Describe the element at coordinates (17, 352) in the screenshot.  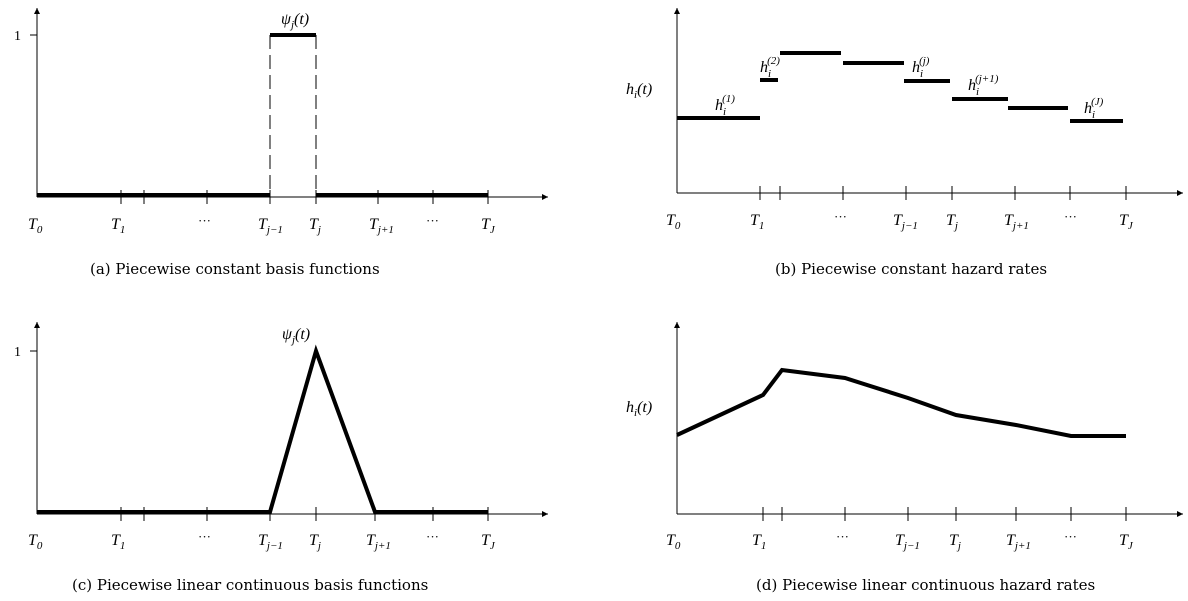
I see `panel-c-y-one-label: 1` at that location.